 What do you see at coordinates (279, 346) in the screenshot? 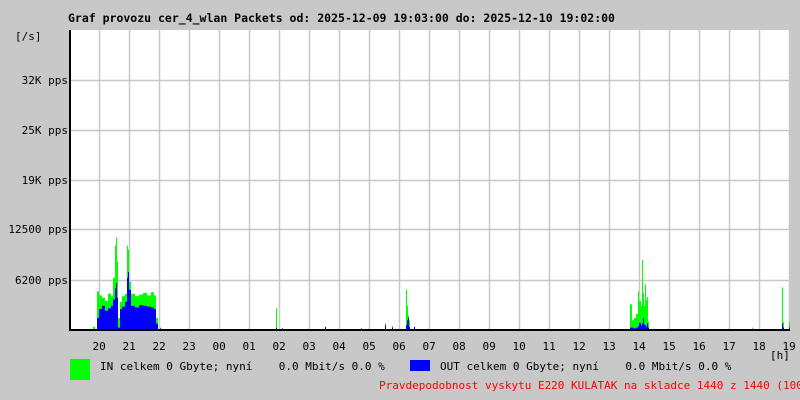
I see `x-tick-label: 02` at bounding box center [279, 346].